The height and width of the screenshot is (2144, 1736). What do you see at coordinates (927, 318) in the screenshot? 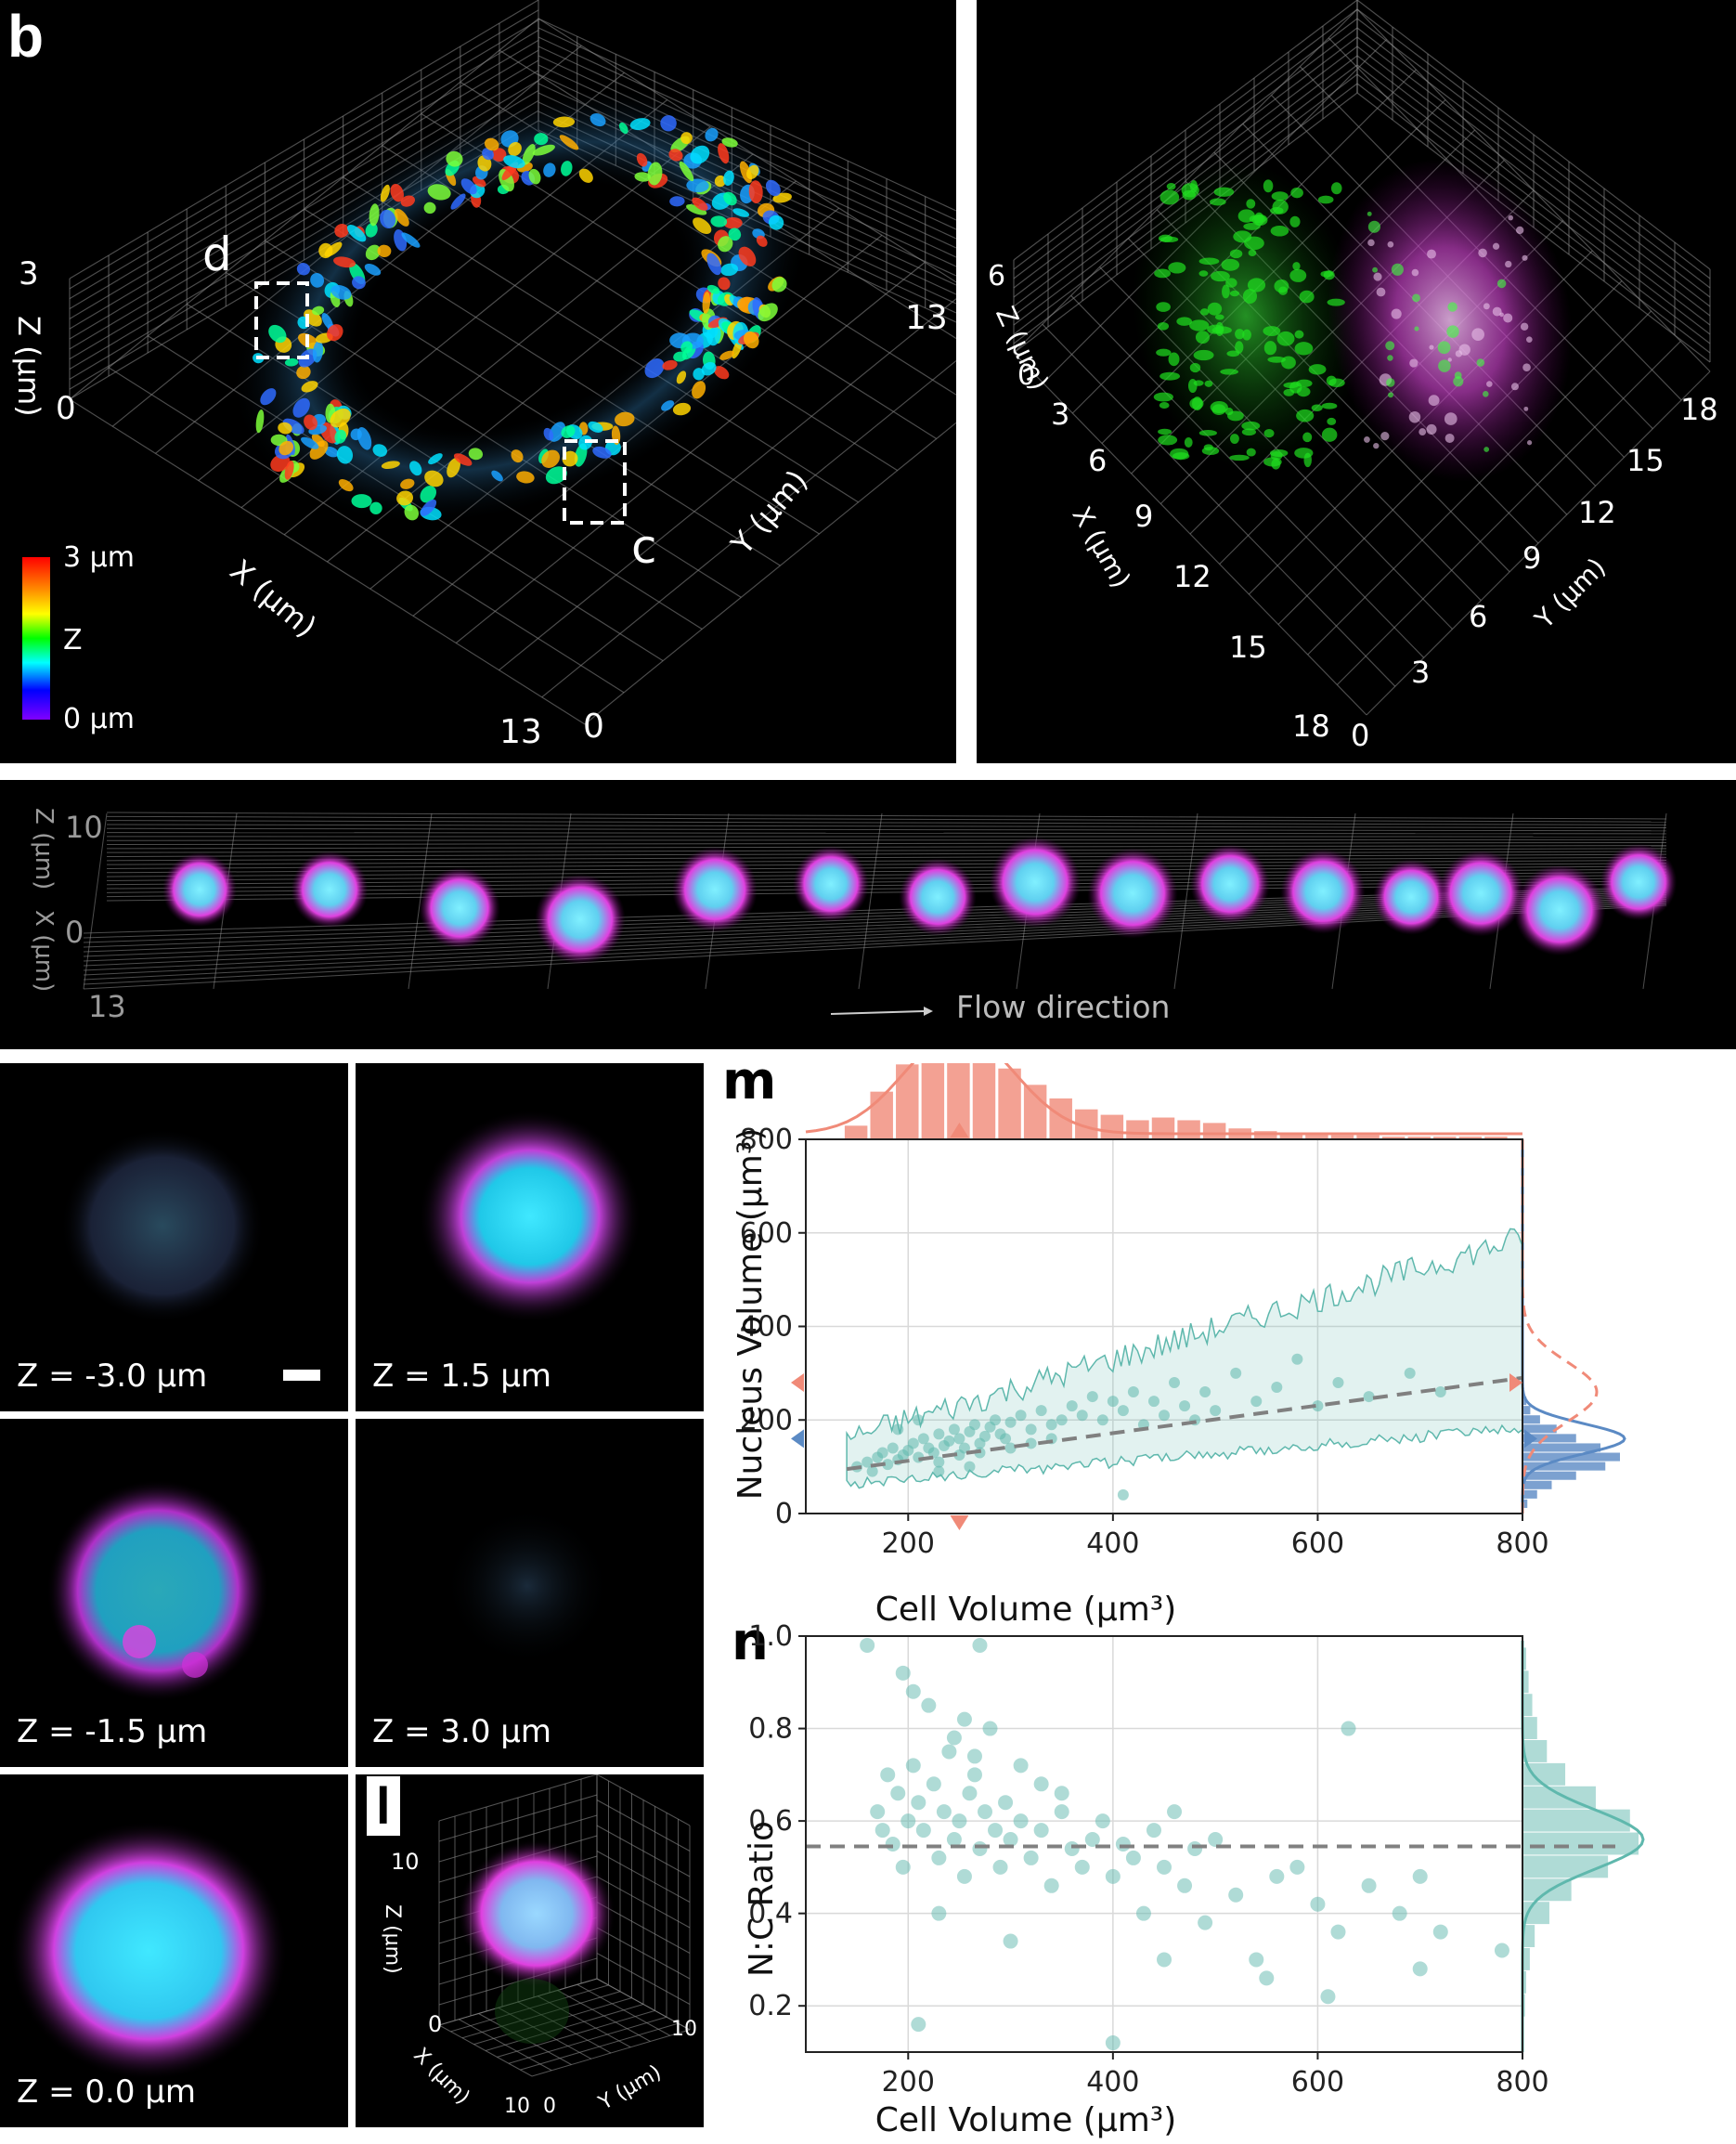
I see `y-max-tick: 13` at bounding box center [927, 318].